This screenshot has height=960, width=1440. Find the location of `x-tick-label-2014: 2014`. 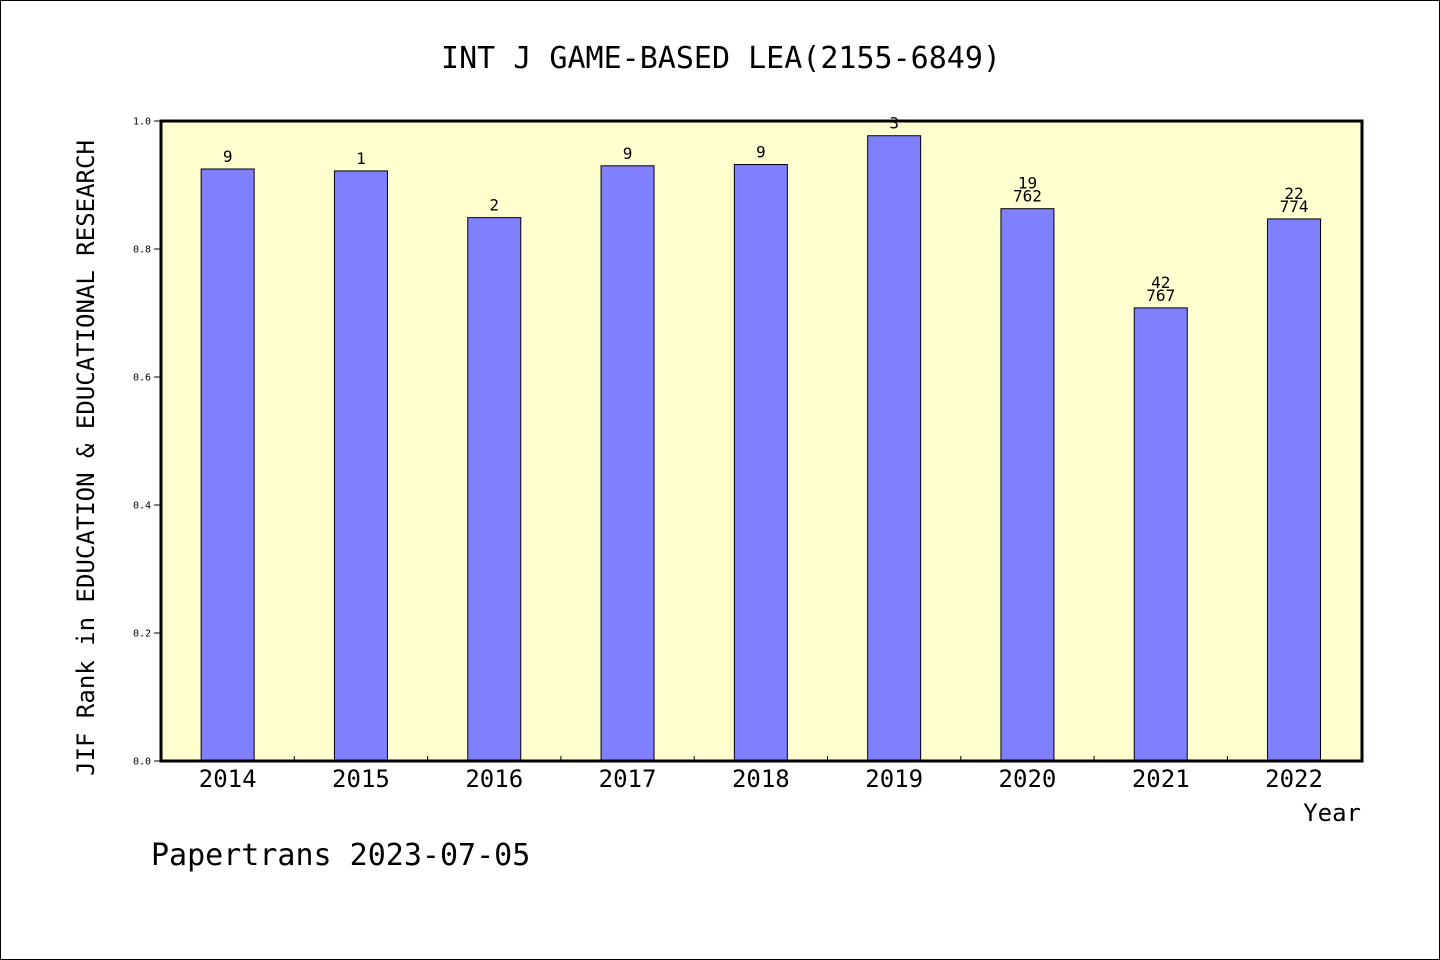

x-tick-label-2014: 2014 is located at coordinates (228, 779).